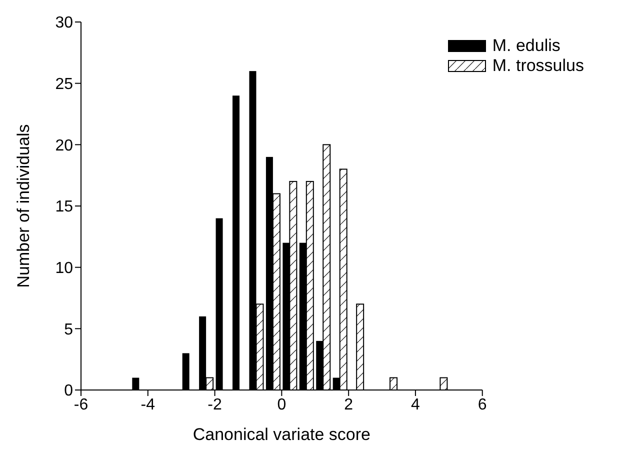  Describe the element at coordinates (482, 405) in the screenshot. I see `x-tick-label: 6` at that location.